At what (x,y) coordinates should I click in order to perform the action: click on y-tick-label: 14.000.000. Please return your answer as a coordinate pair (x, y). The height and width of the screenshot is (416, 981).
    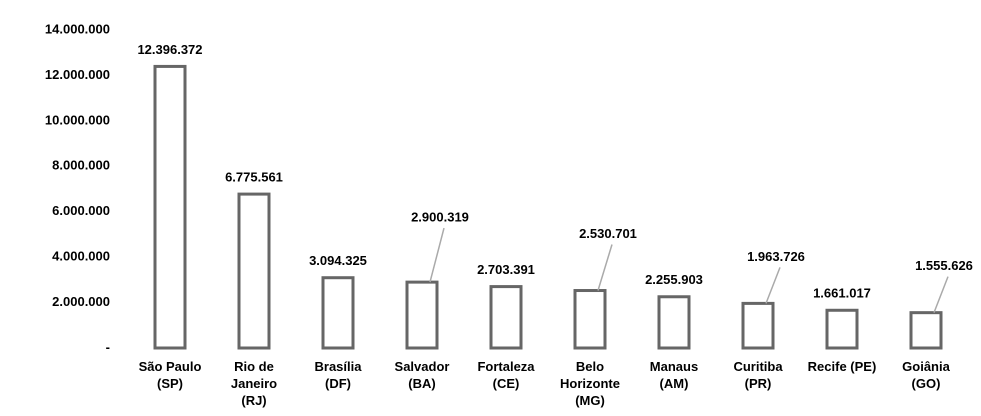
    Looking at the image, I should click on (77, 28).